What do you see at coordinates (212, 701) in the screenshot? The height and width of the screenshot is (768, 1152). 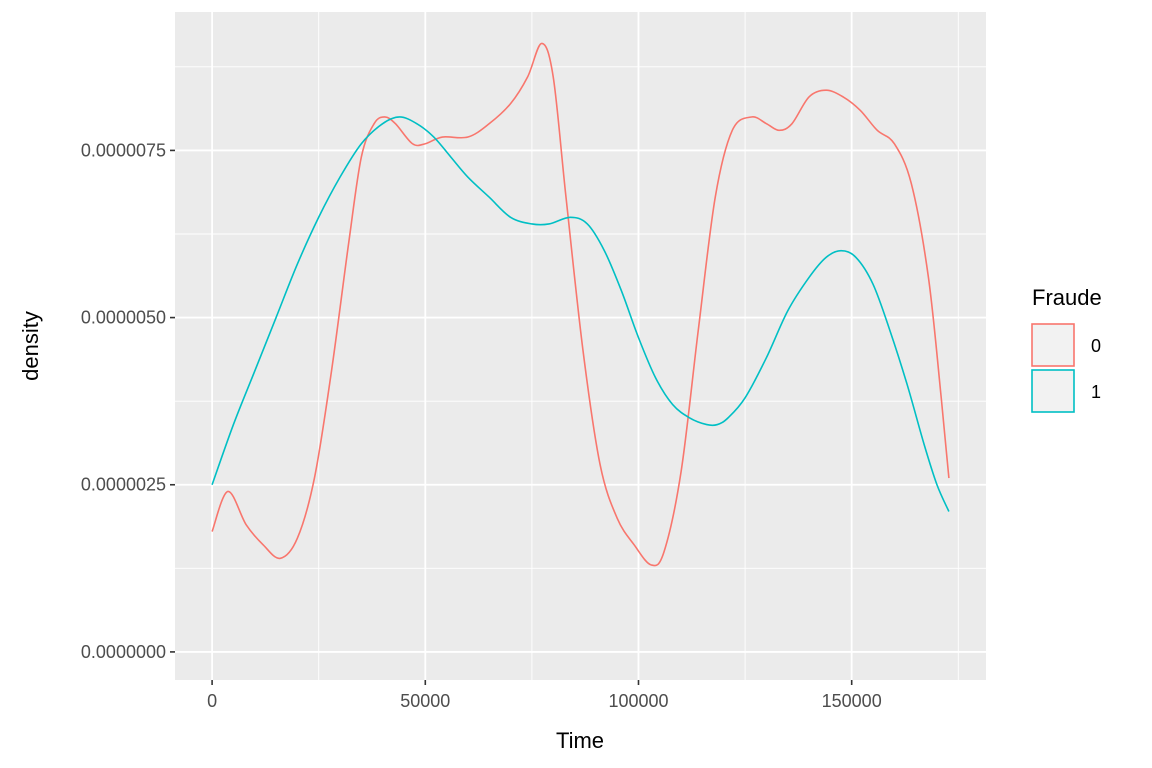 I see `x-tick-label: 0` at bounding box center [212, 701].